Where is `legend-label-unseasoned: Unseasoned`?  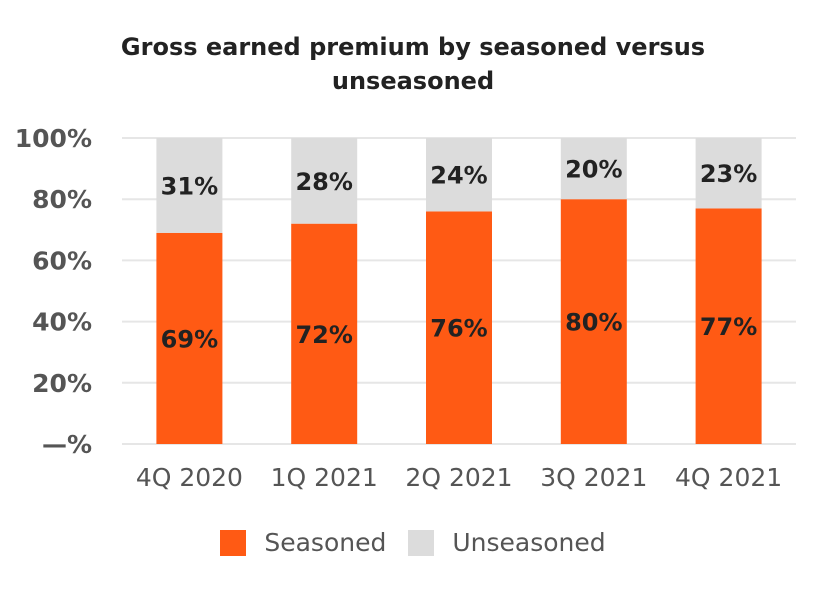
legend-label-unseasoned: Unseasoned is located at coordinates (529, 542).